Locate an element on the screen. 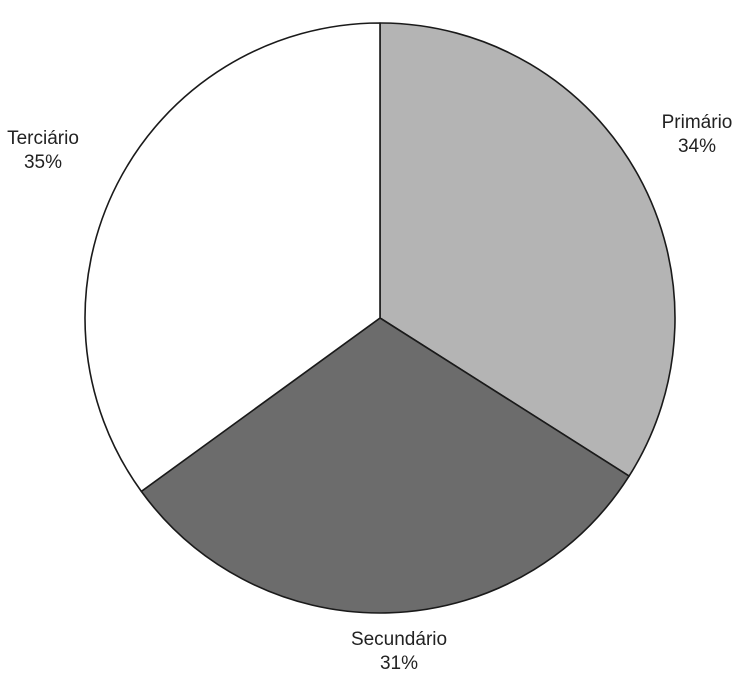 The image size is (743, 678). slice-percent-1: 34% is located at coordinates (697, 146).